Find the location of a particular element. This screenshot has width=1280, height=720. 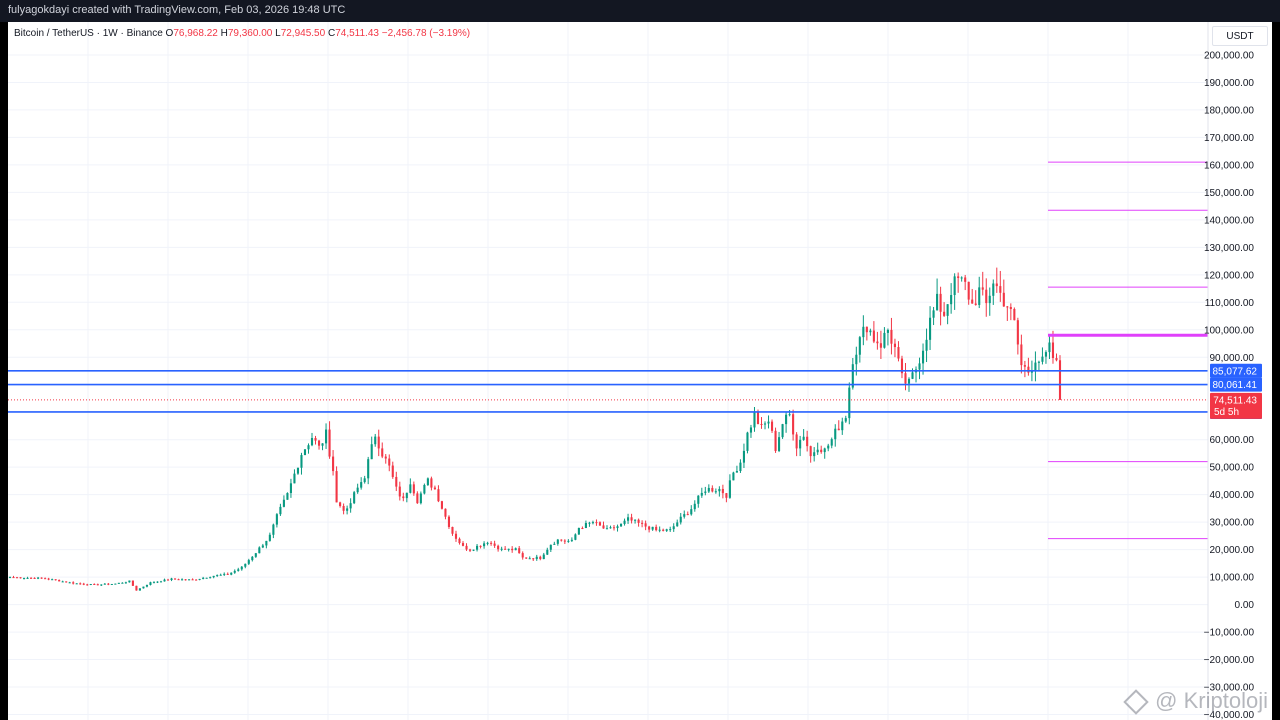

watermark: @ Kriptoloji is located at coordinates (1195, 701).